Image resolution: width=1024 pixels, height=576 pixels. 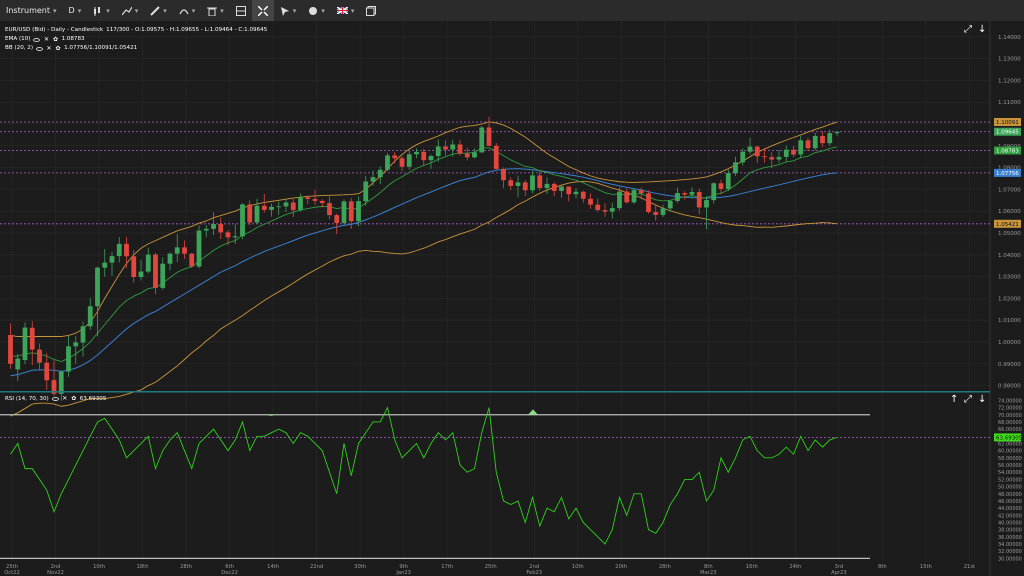 I want to click on arrow-up-icon: ↑, so click(x=954, y=399).